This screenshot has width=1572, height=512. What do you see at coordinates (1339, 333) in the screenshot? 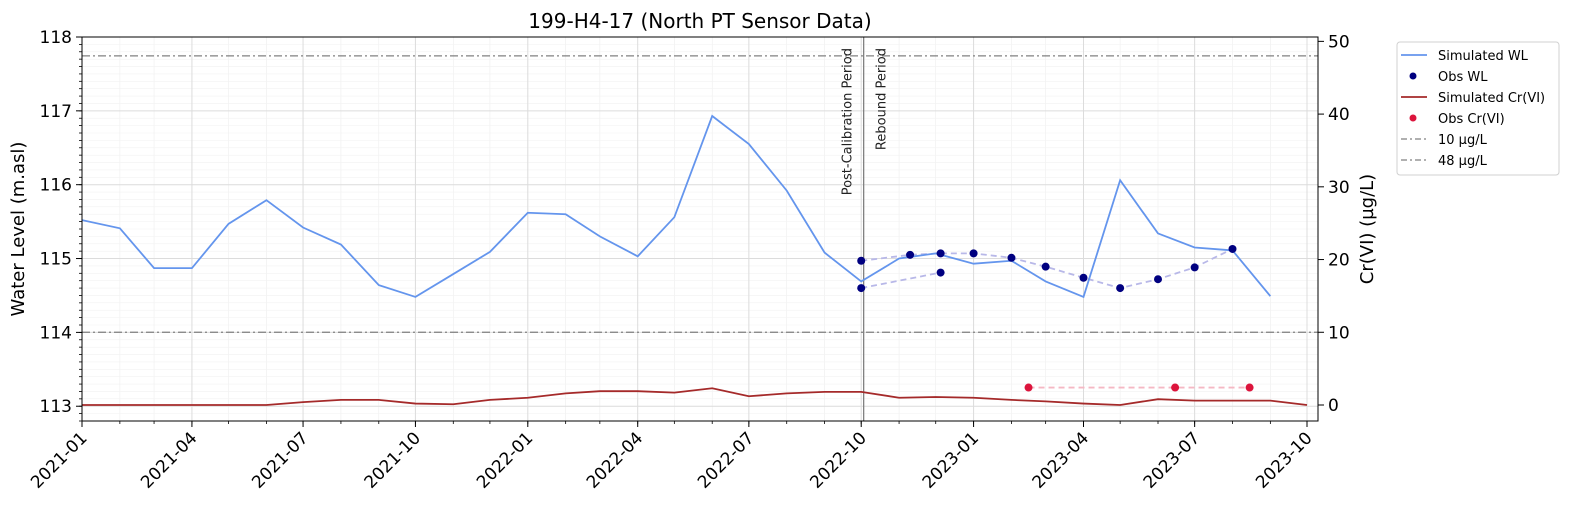
I see `y-tick-label-right: 10` at bounding box center [1339, 333].